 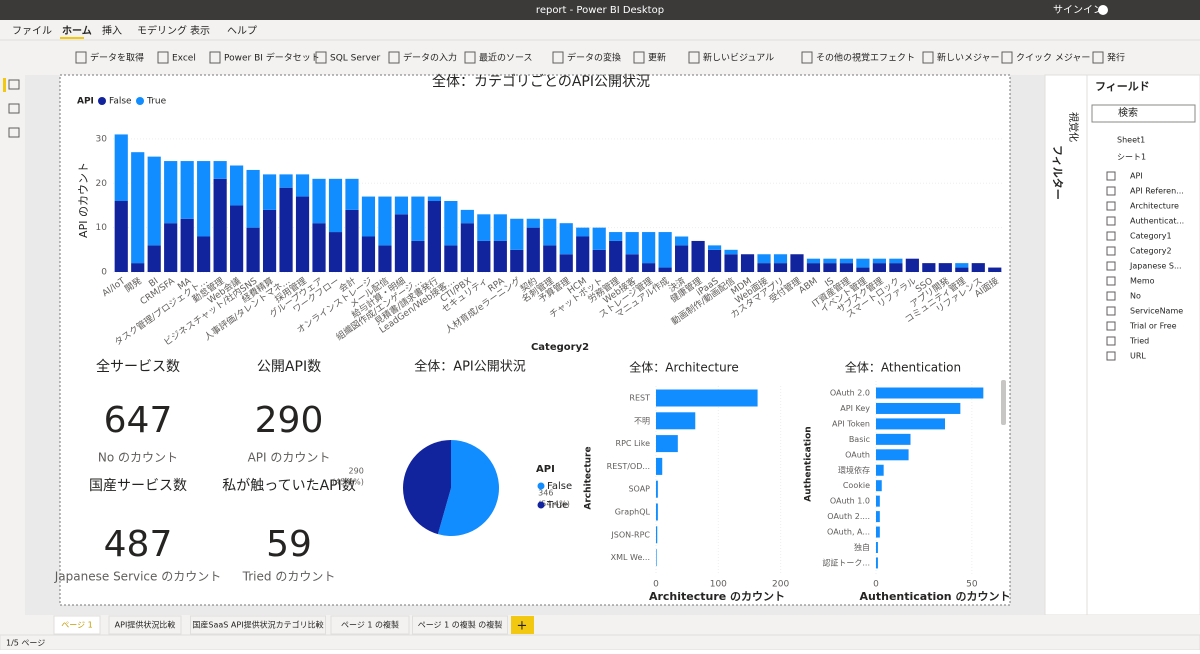 I want to click on filter-label: フィルター, so click(x=1057, y=172).